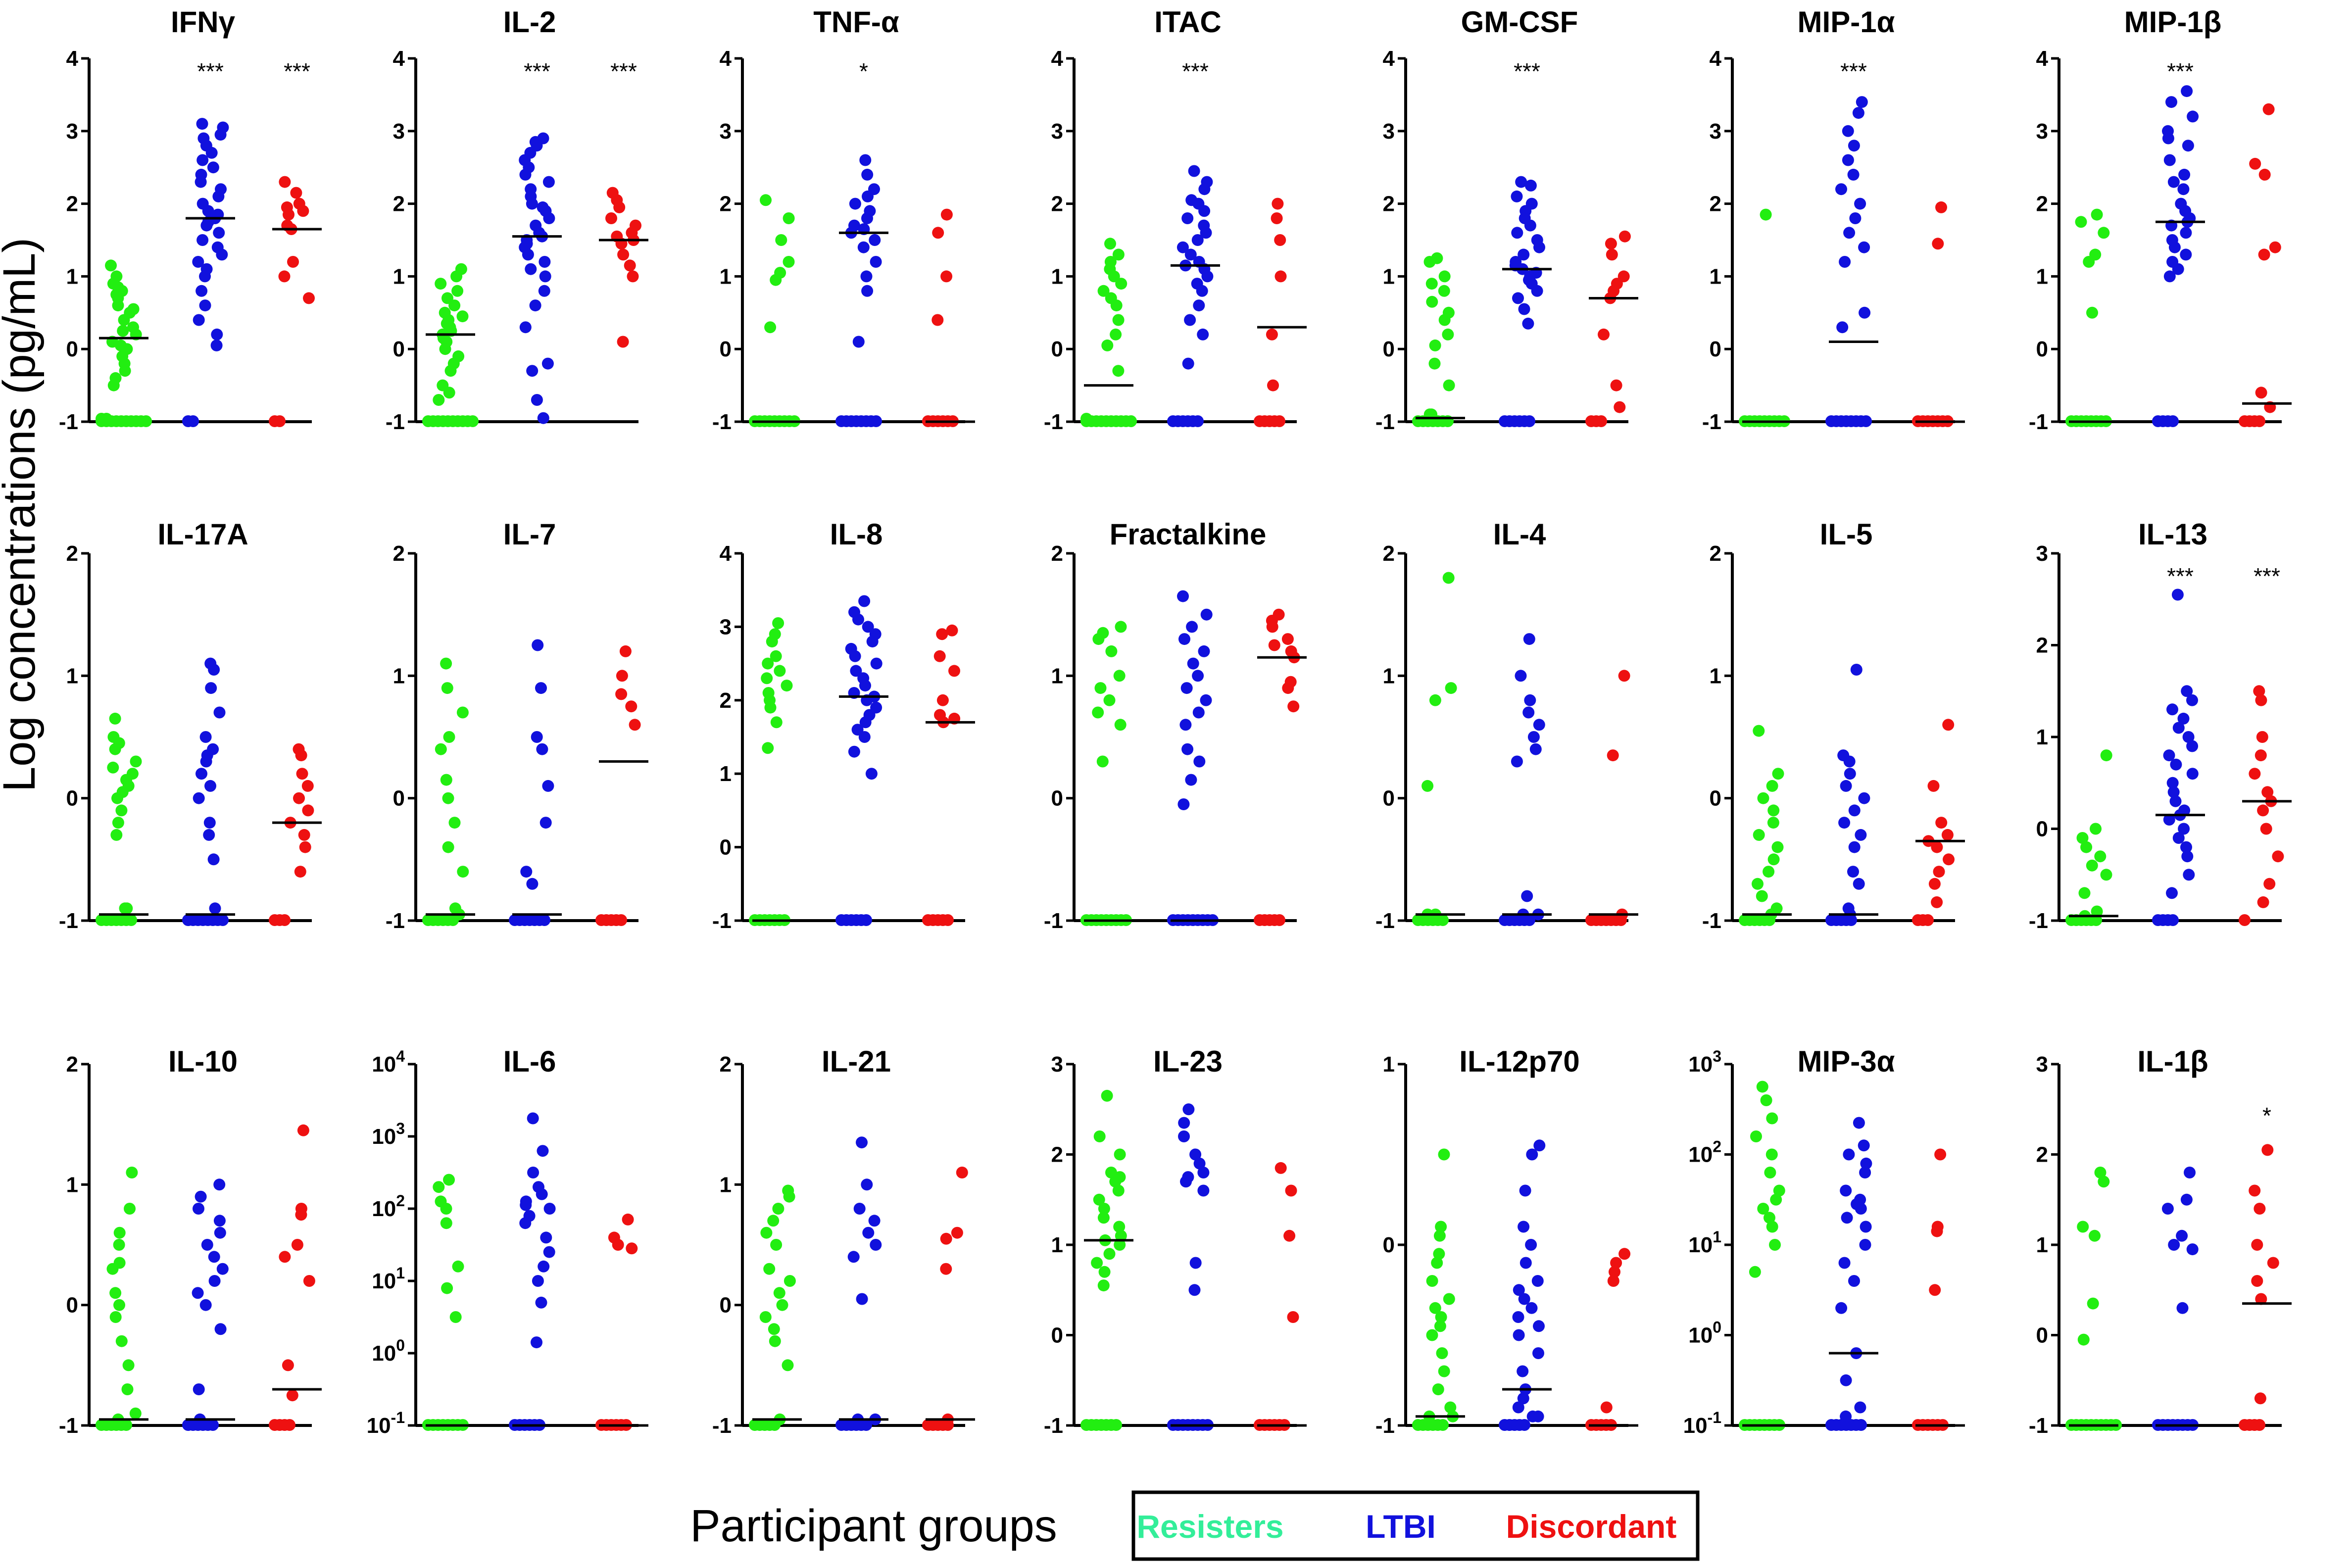 The image size is (2352, 1568). Describe the element at coordinates (843, 219) in the screenshot. I see `panel-tnf: TNF-α -1 0 1 2 3 4 *` at that location.